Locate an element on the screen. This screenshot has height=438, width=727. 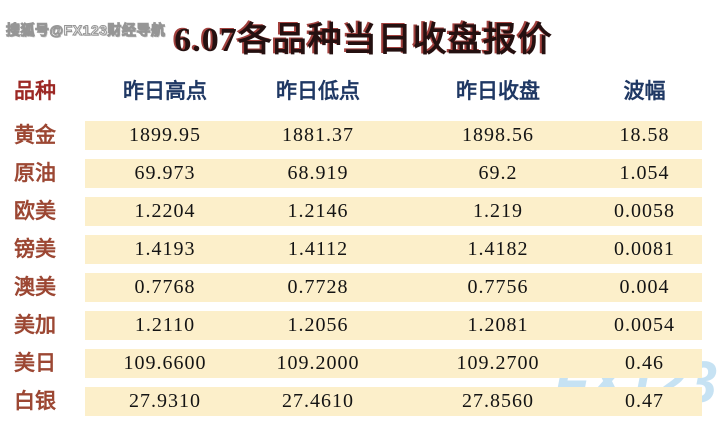
close-value: 1.2081 is located at coordinates (498, 325).